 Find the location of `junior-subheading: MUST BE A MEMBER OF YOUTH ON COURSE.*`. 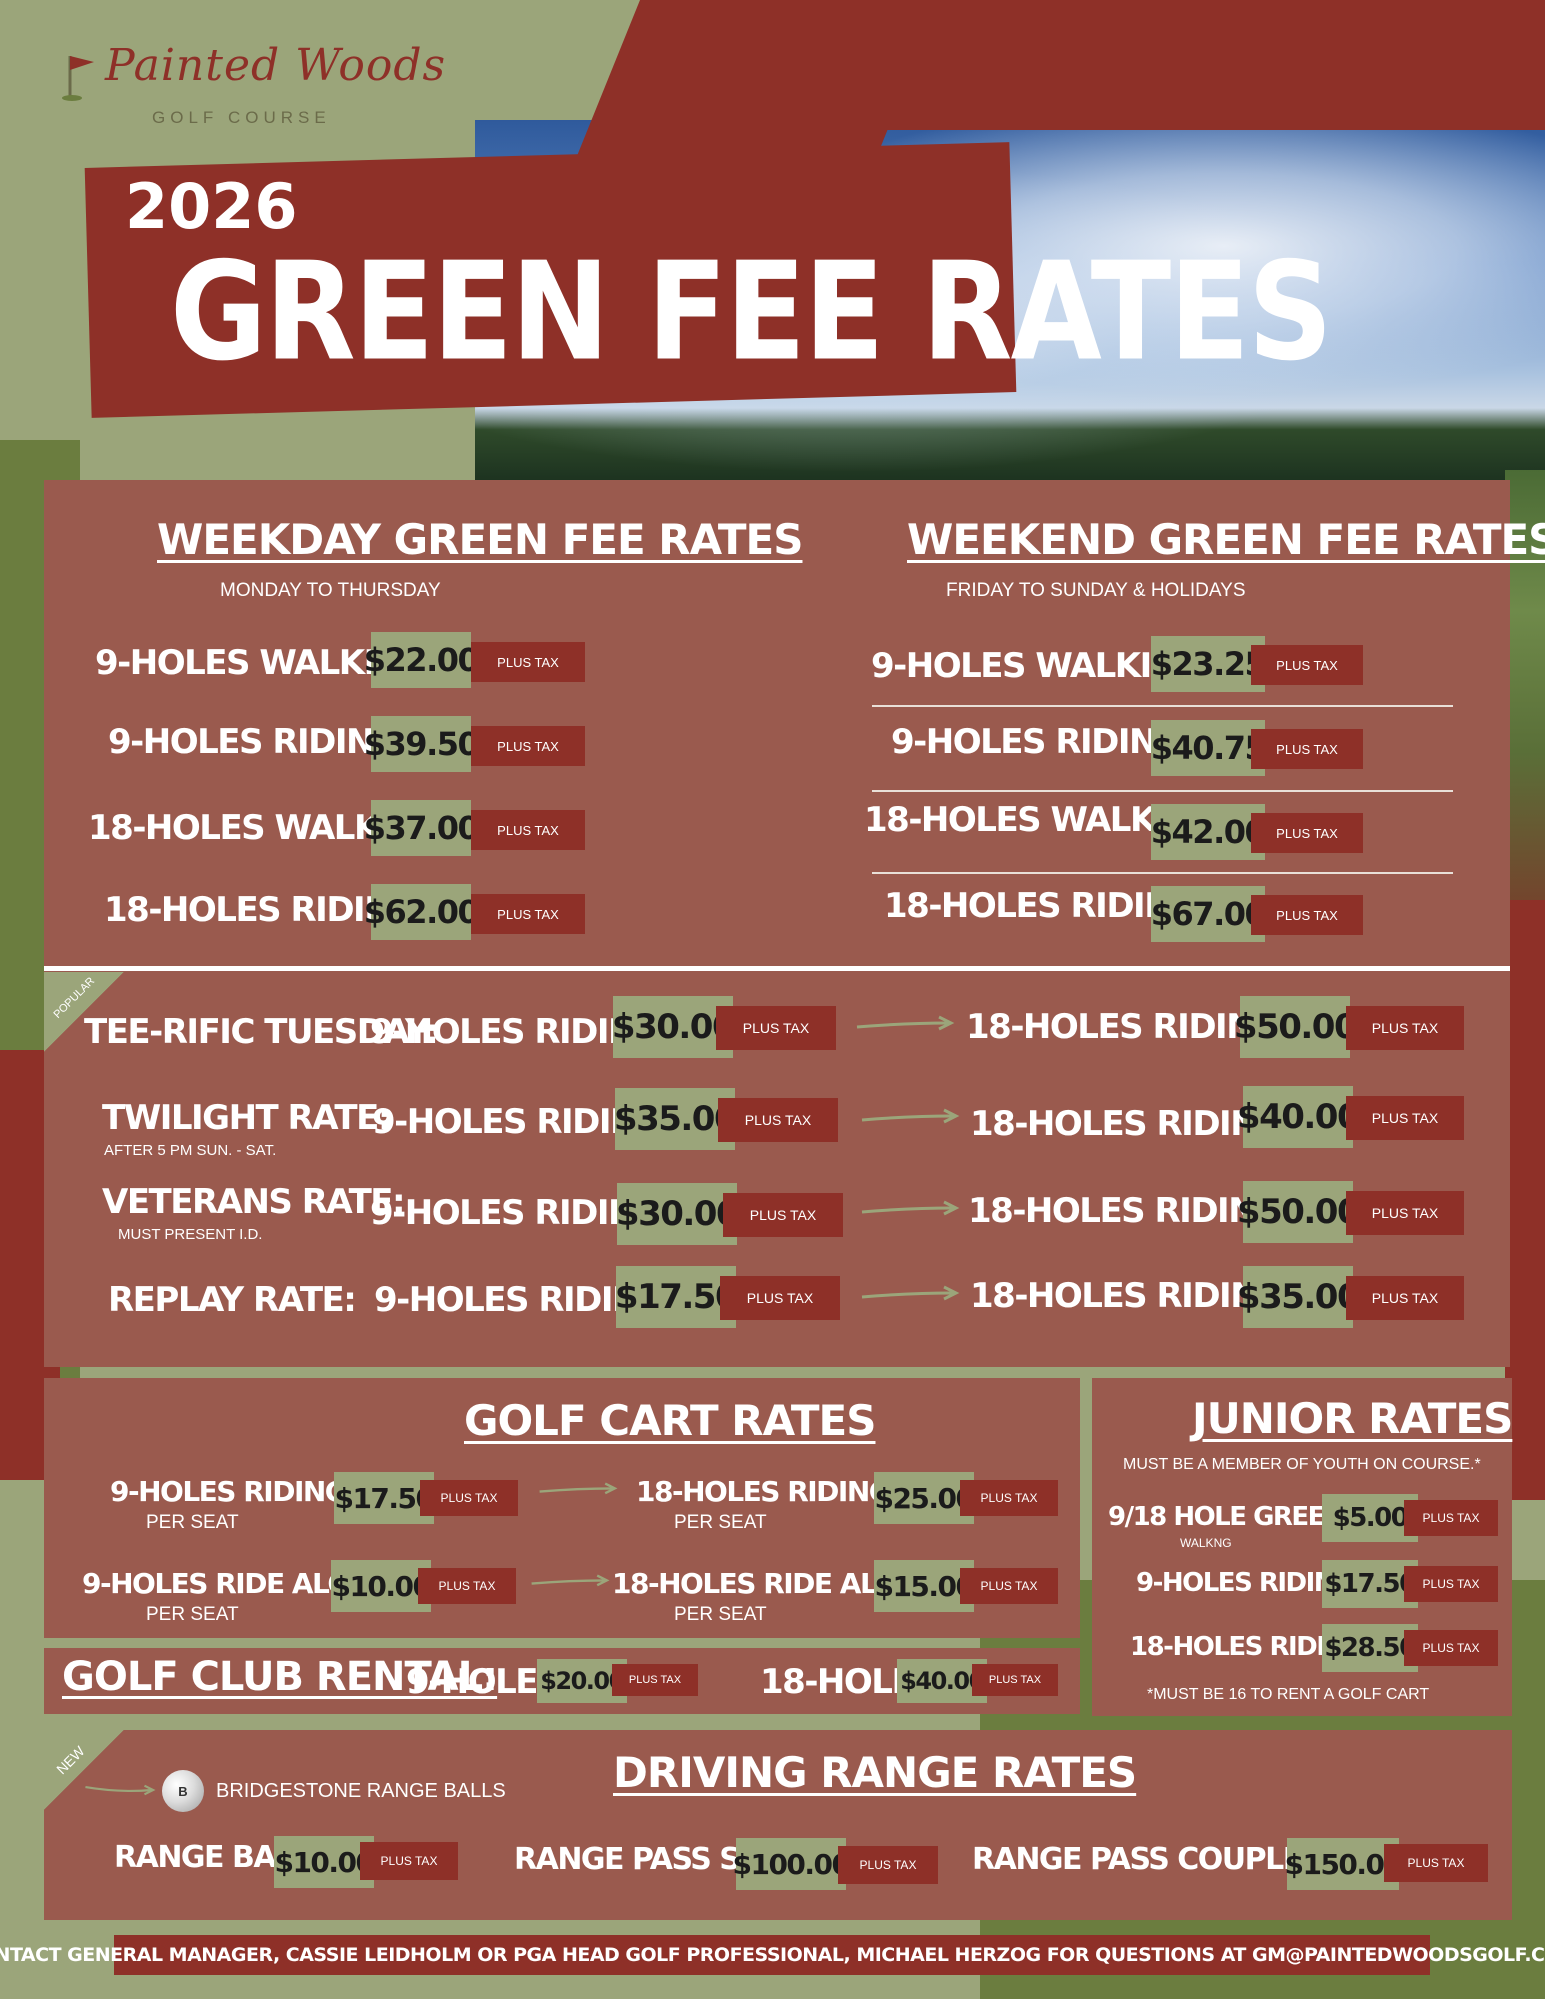

junior-subheading: MUST BE A MEMBER OF YOUTH ON COURSE.* is located at coordinates (1302, 1464).